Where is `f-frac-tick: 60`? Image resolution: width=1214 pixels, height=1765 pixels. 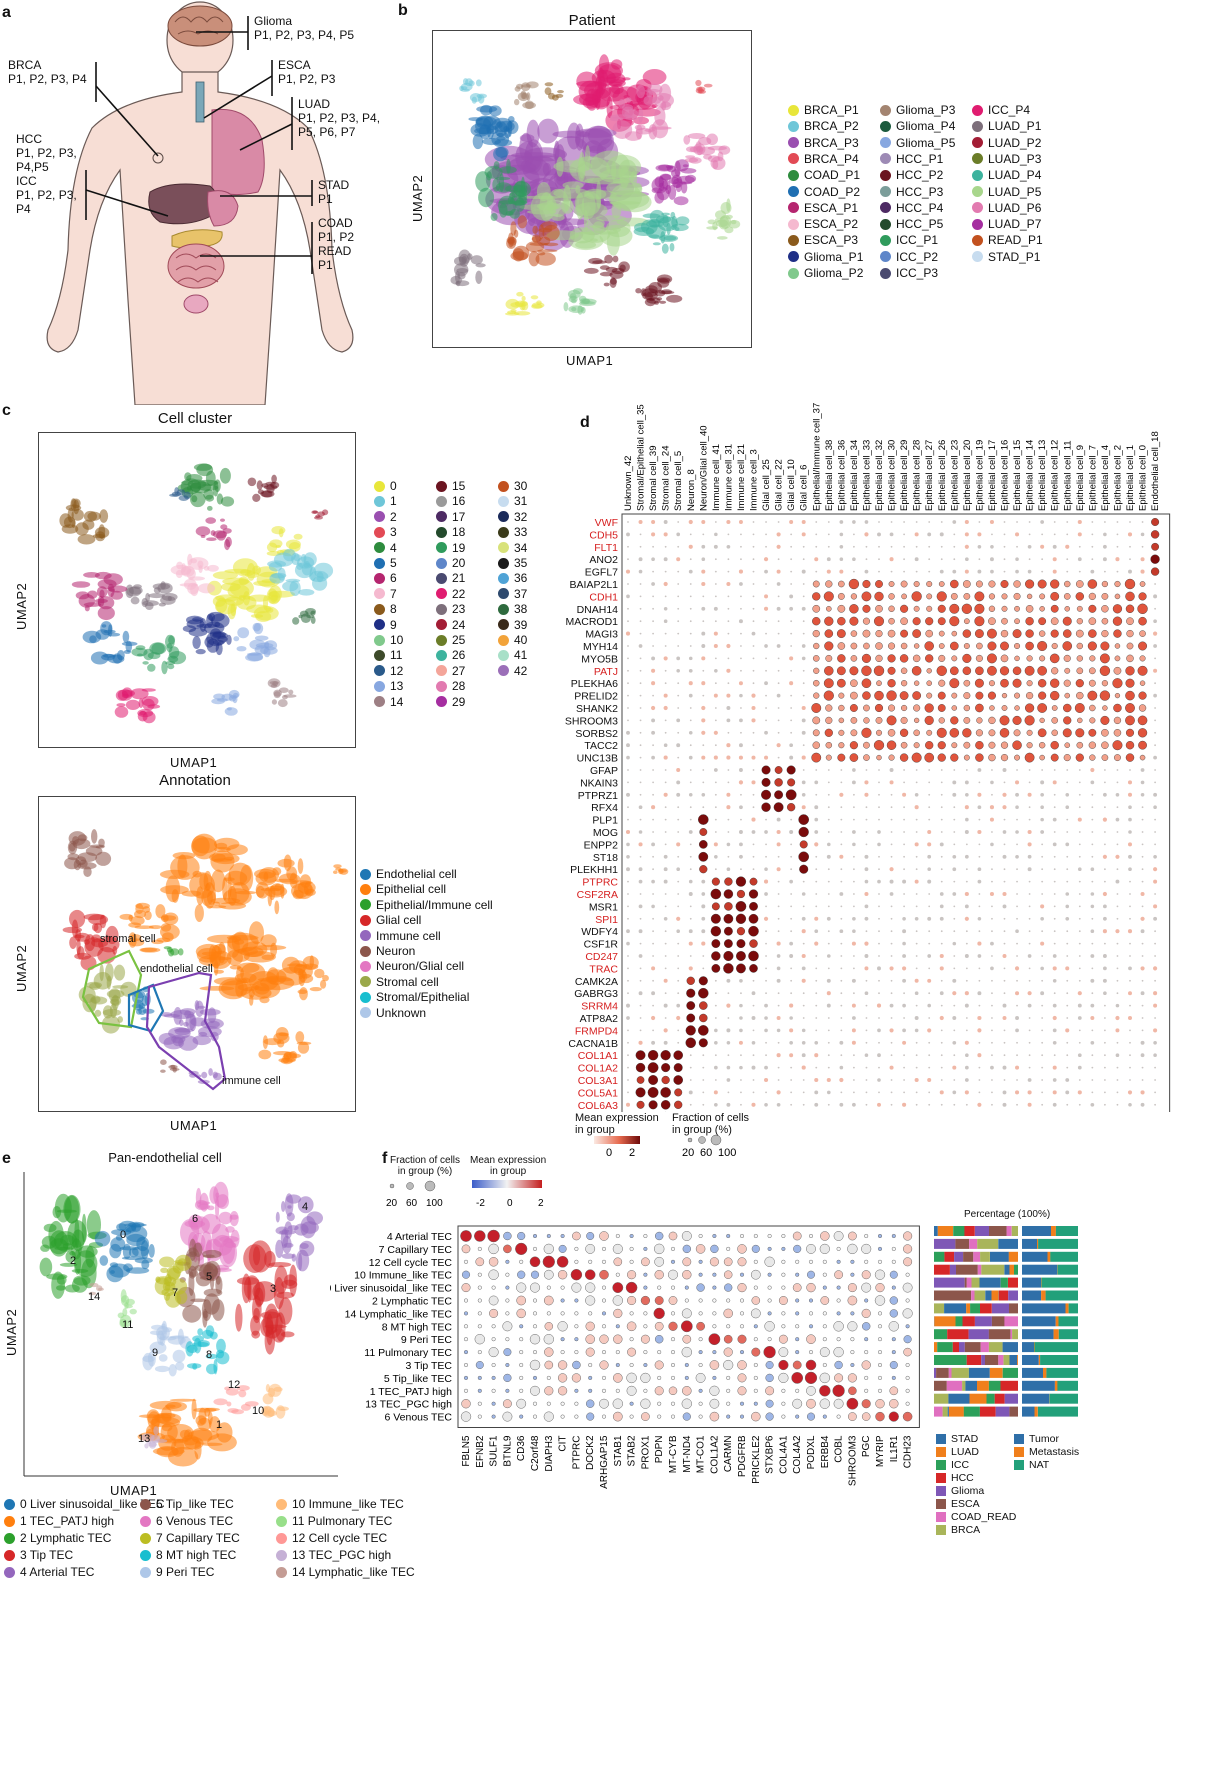 f-frac-tick: 60 is located at coordinates (412, 1203).